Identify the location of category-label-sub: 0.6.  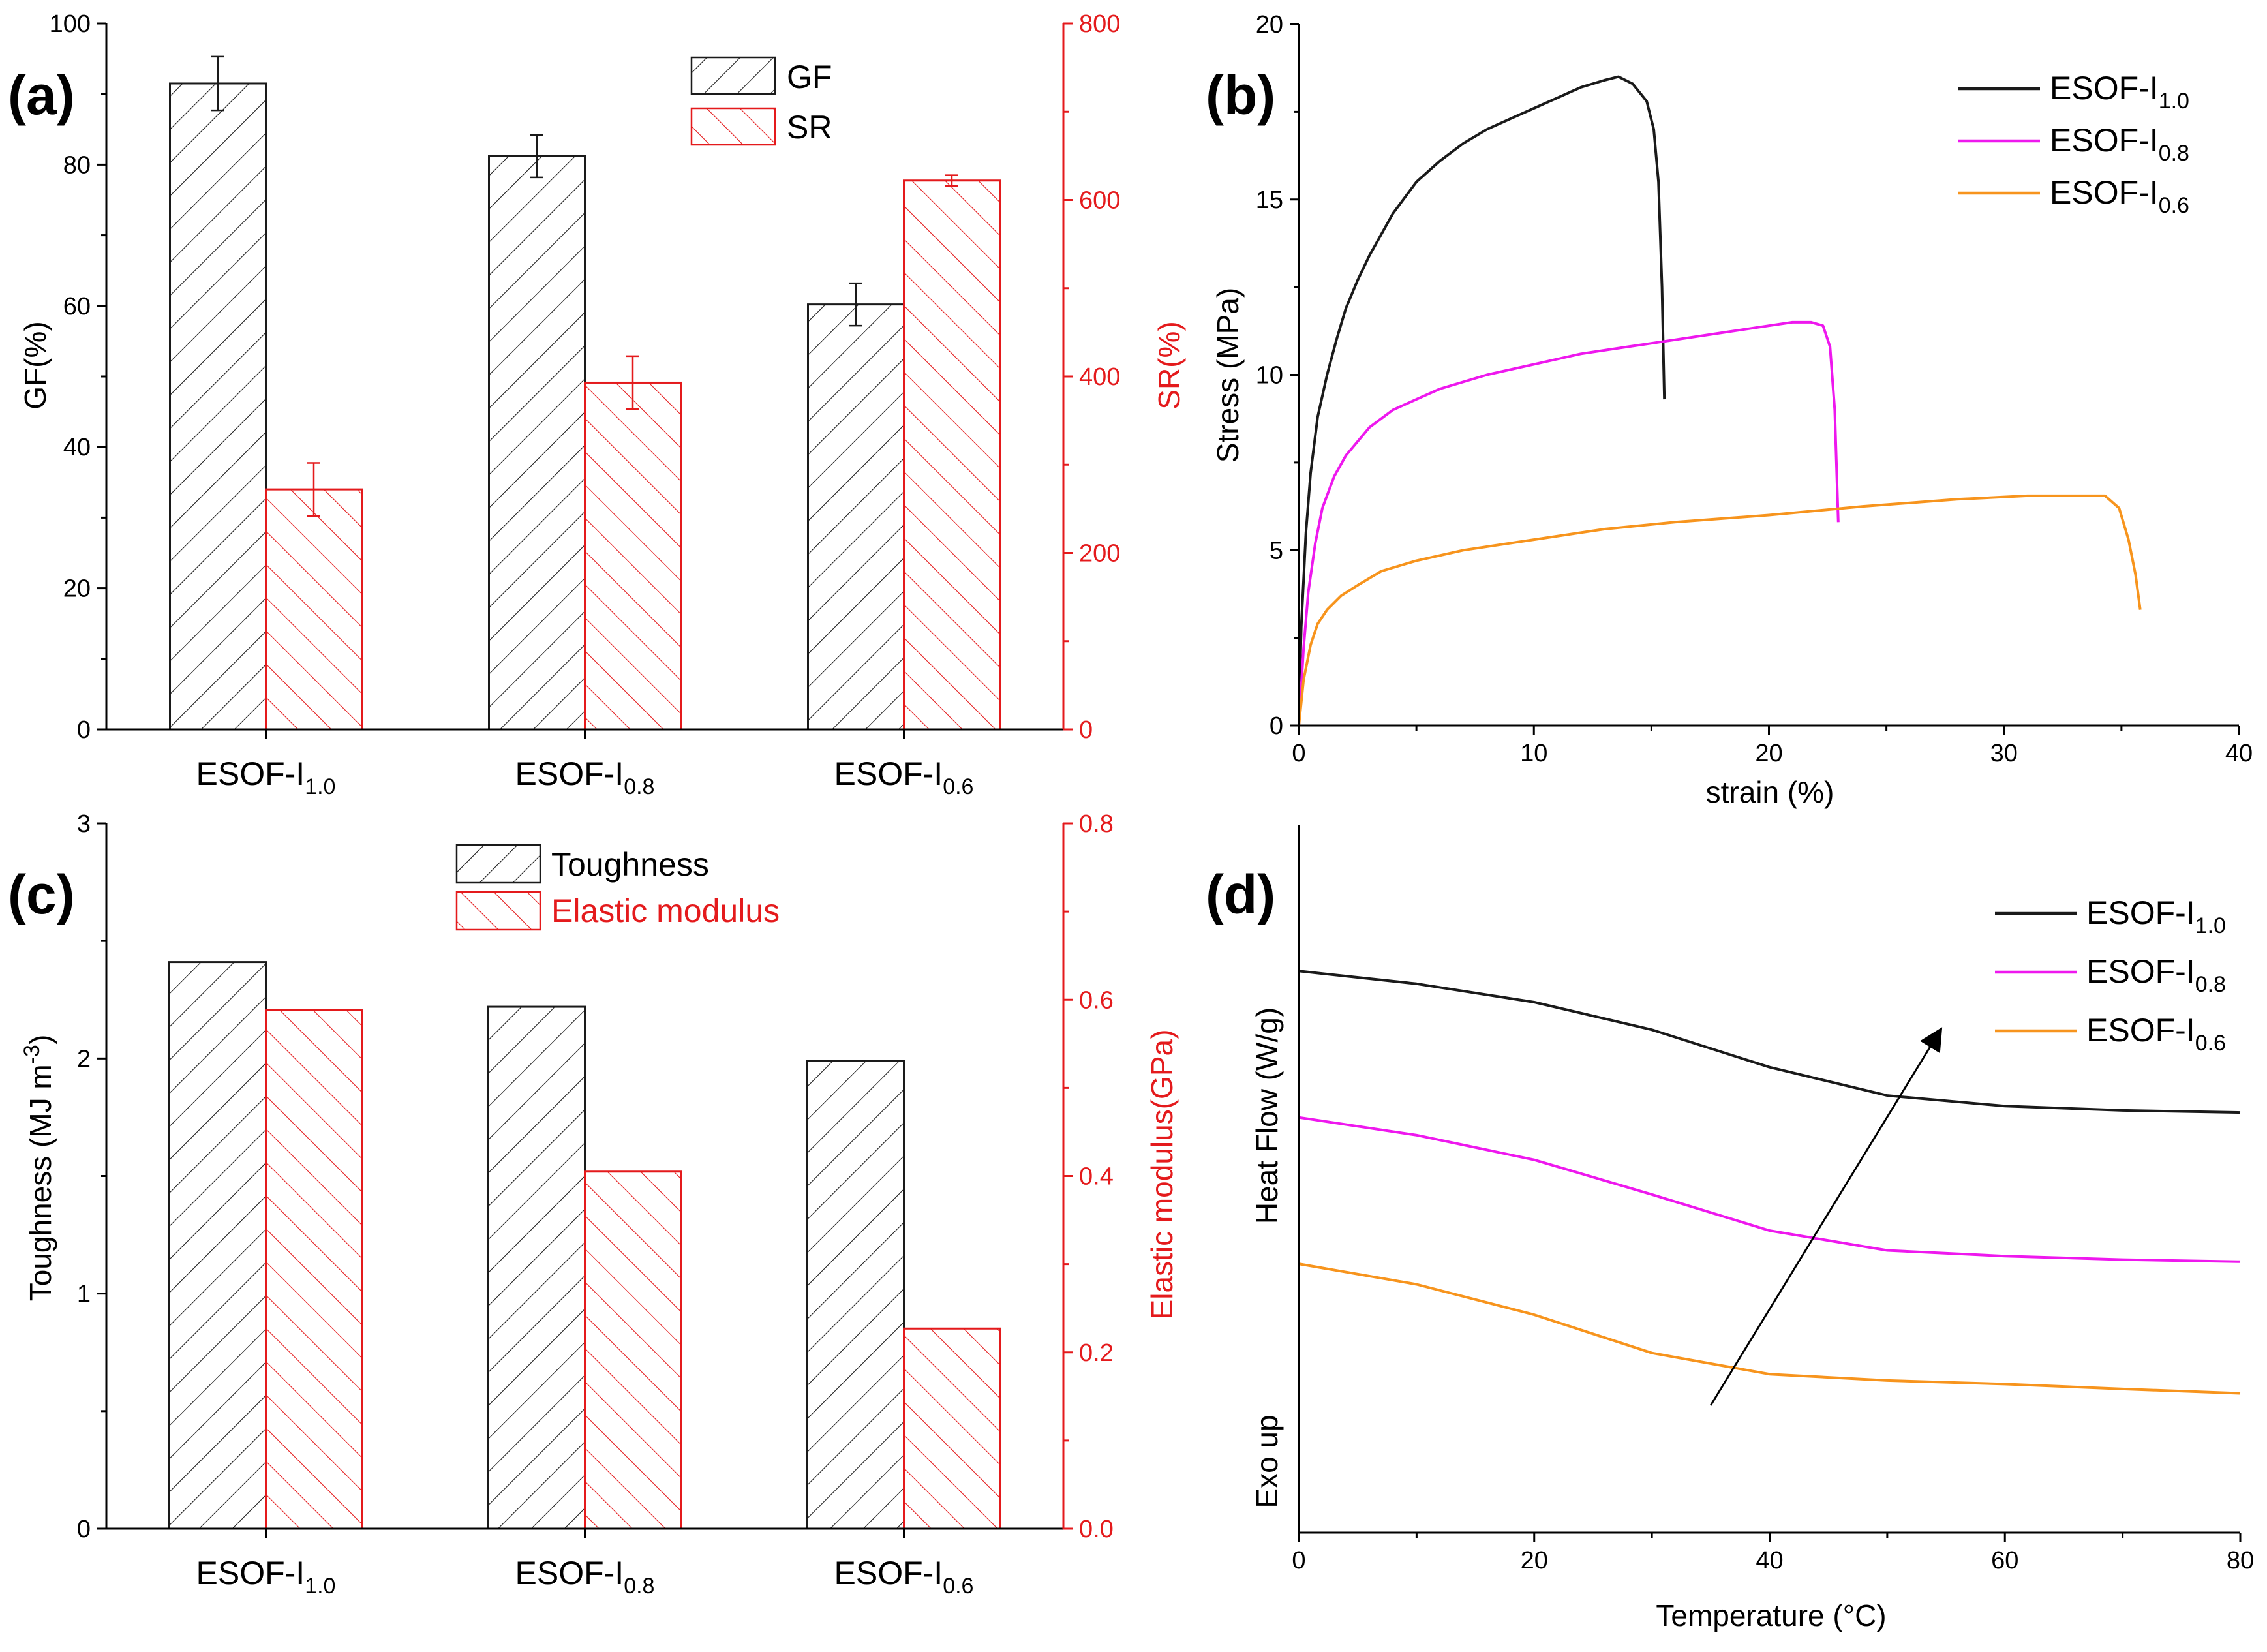
(958, 1586).